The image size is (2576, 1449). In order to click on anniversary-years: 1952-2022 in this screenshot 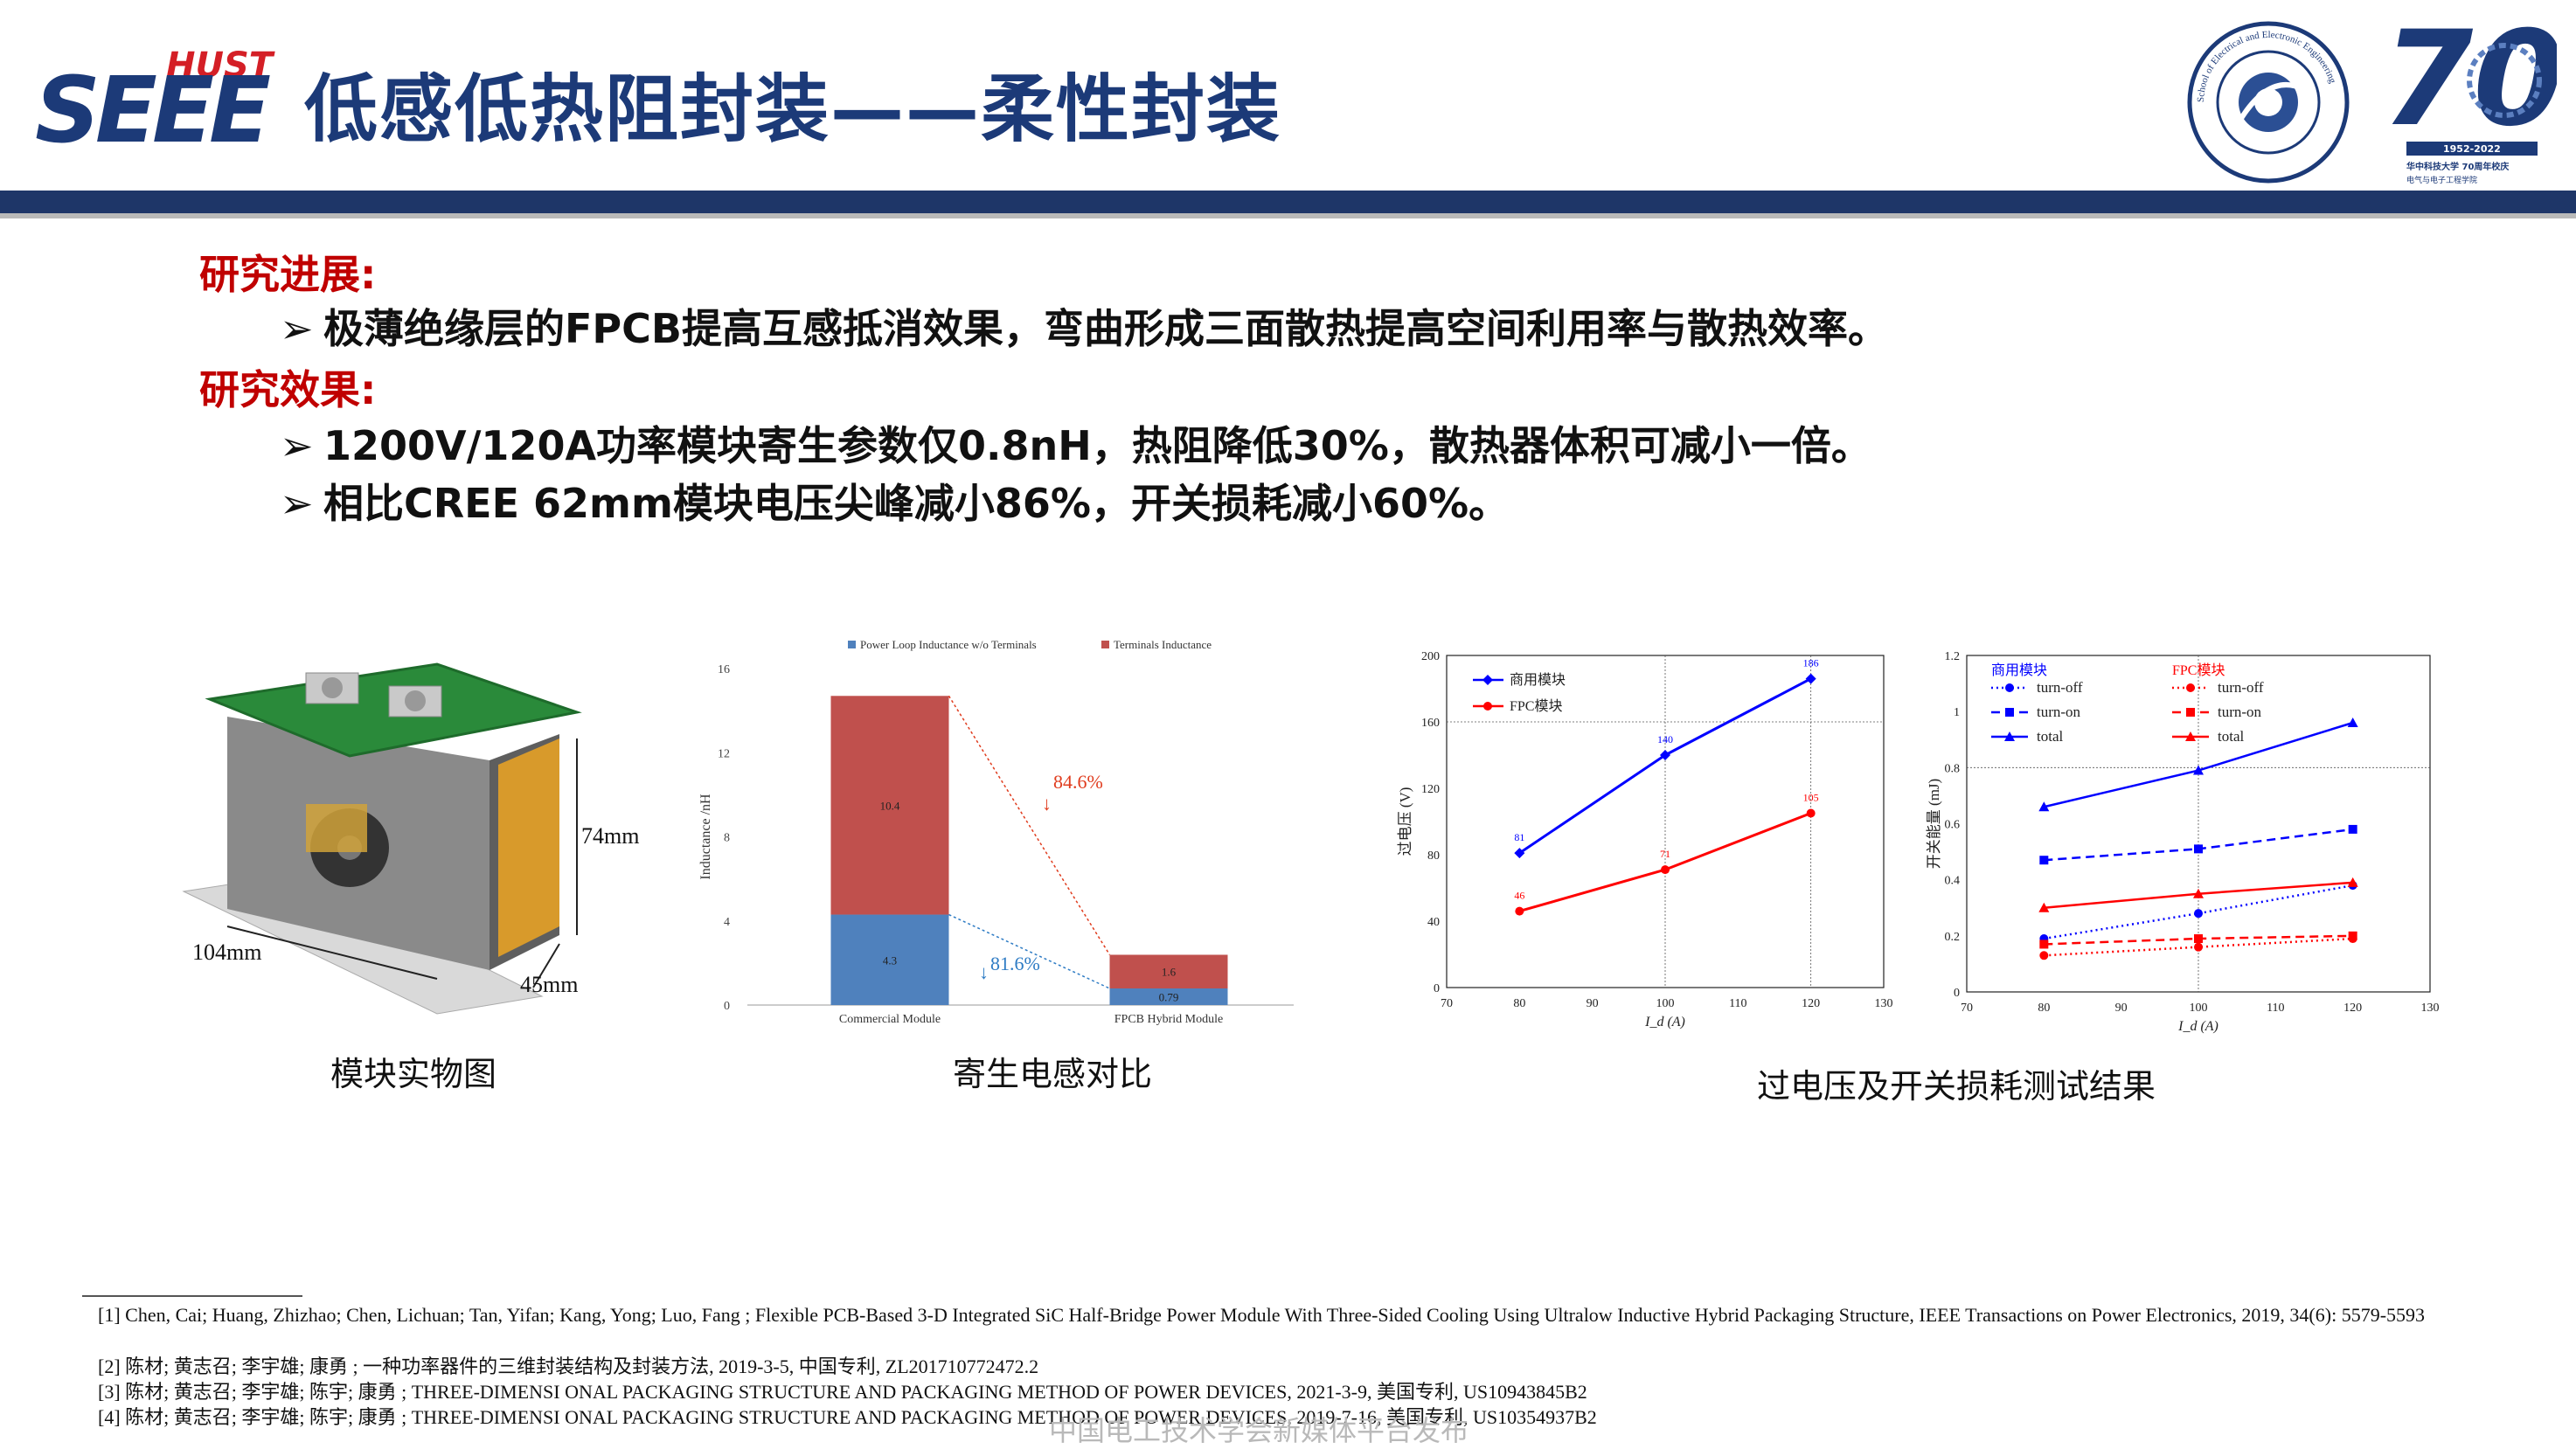, I will do `click(2472, 149)`.